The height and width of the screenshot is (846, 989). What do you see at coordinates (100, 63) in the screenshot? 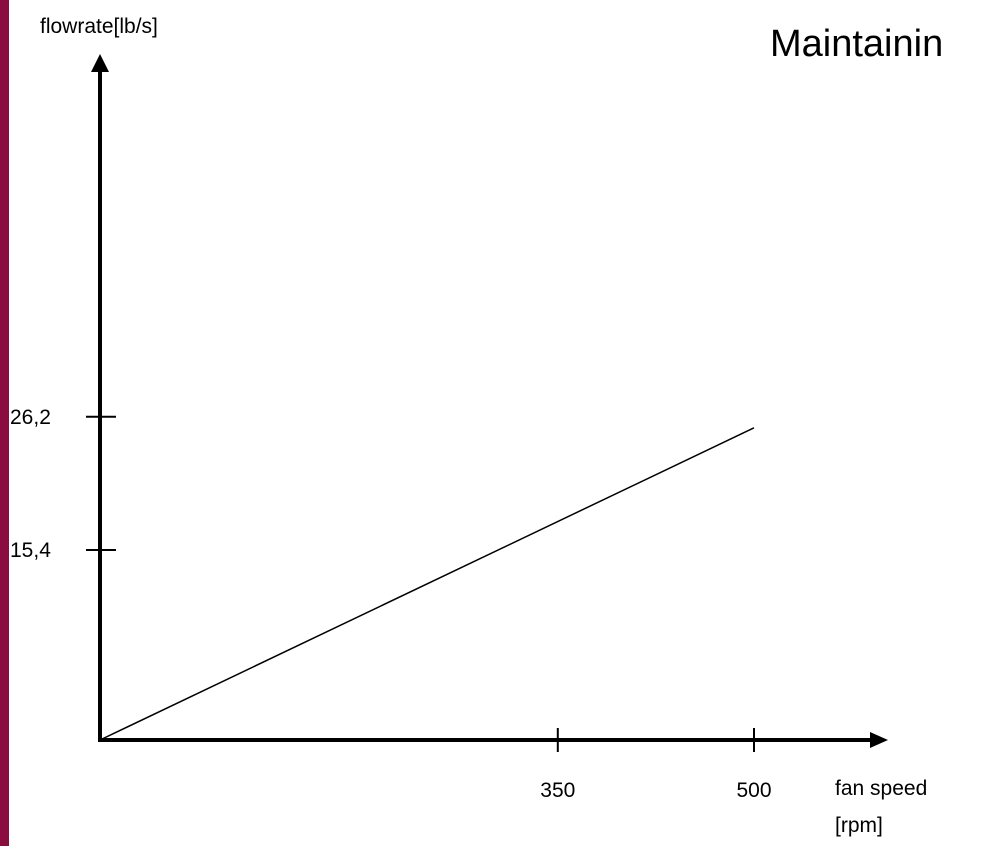
I see `y-axis-arrowhead` at bounding box center [100, 63].